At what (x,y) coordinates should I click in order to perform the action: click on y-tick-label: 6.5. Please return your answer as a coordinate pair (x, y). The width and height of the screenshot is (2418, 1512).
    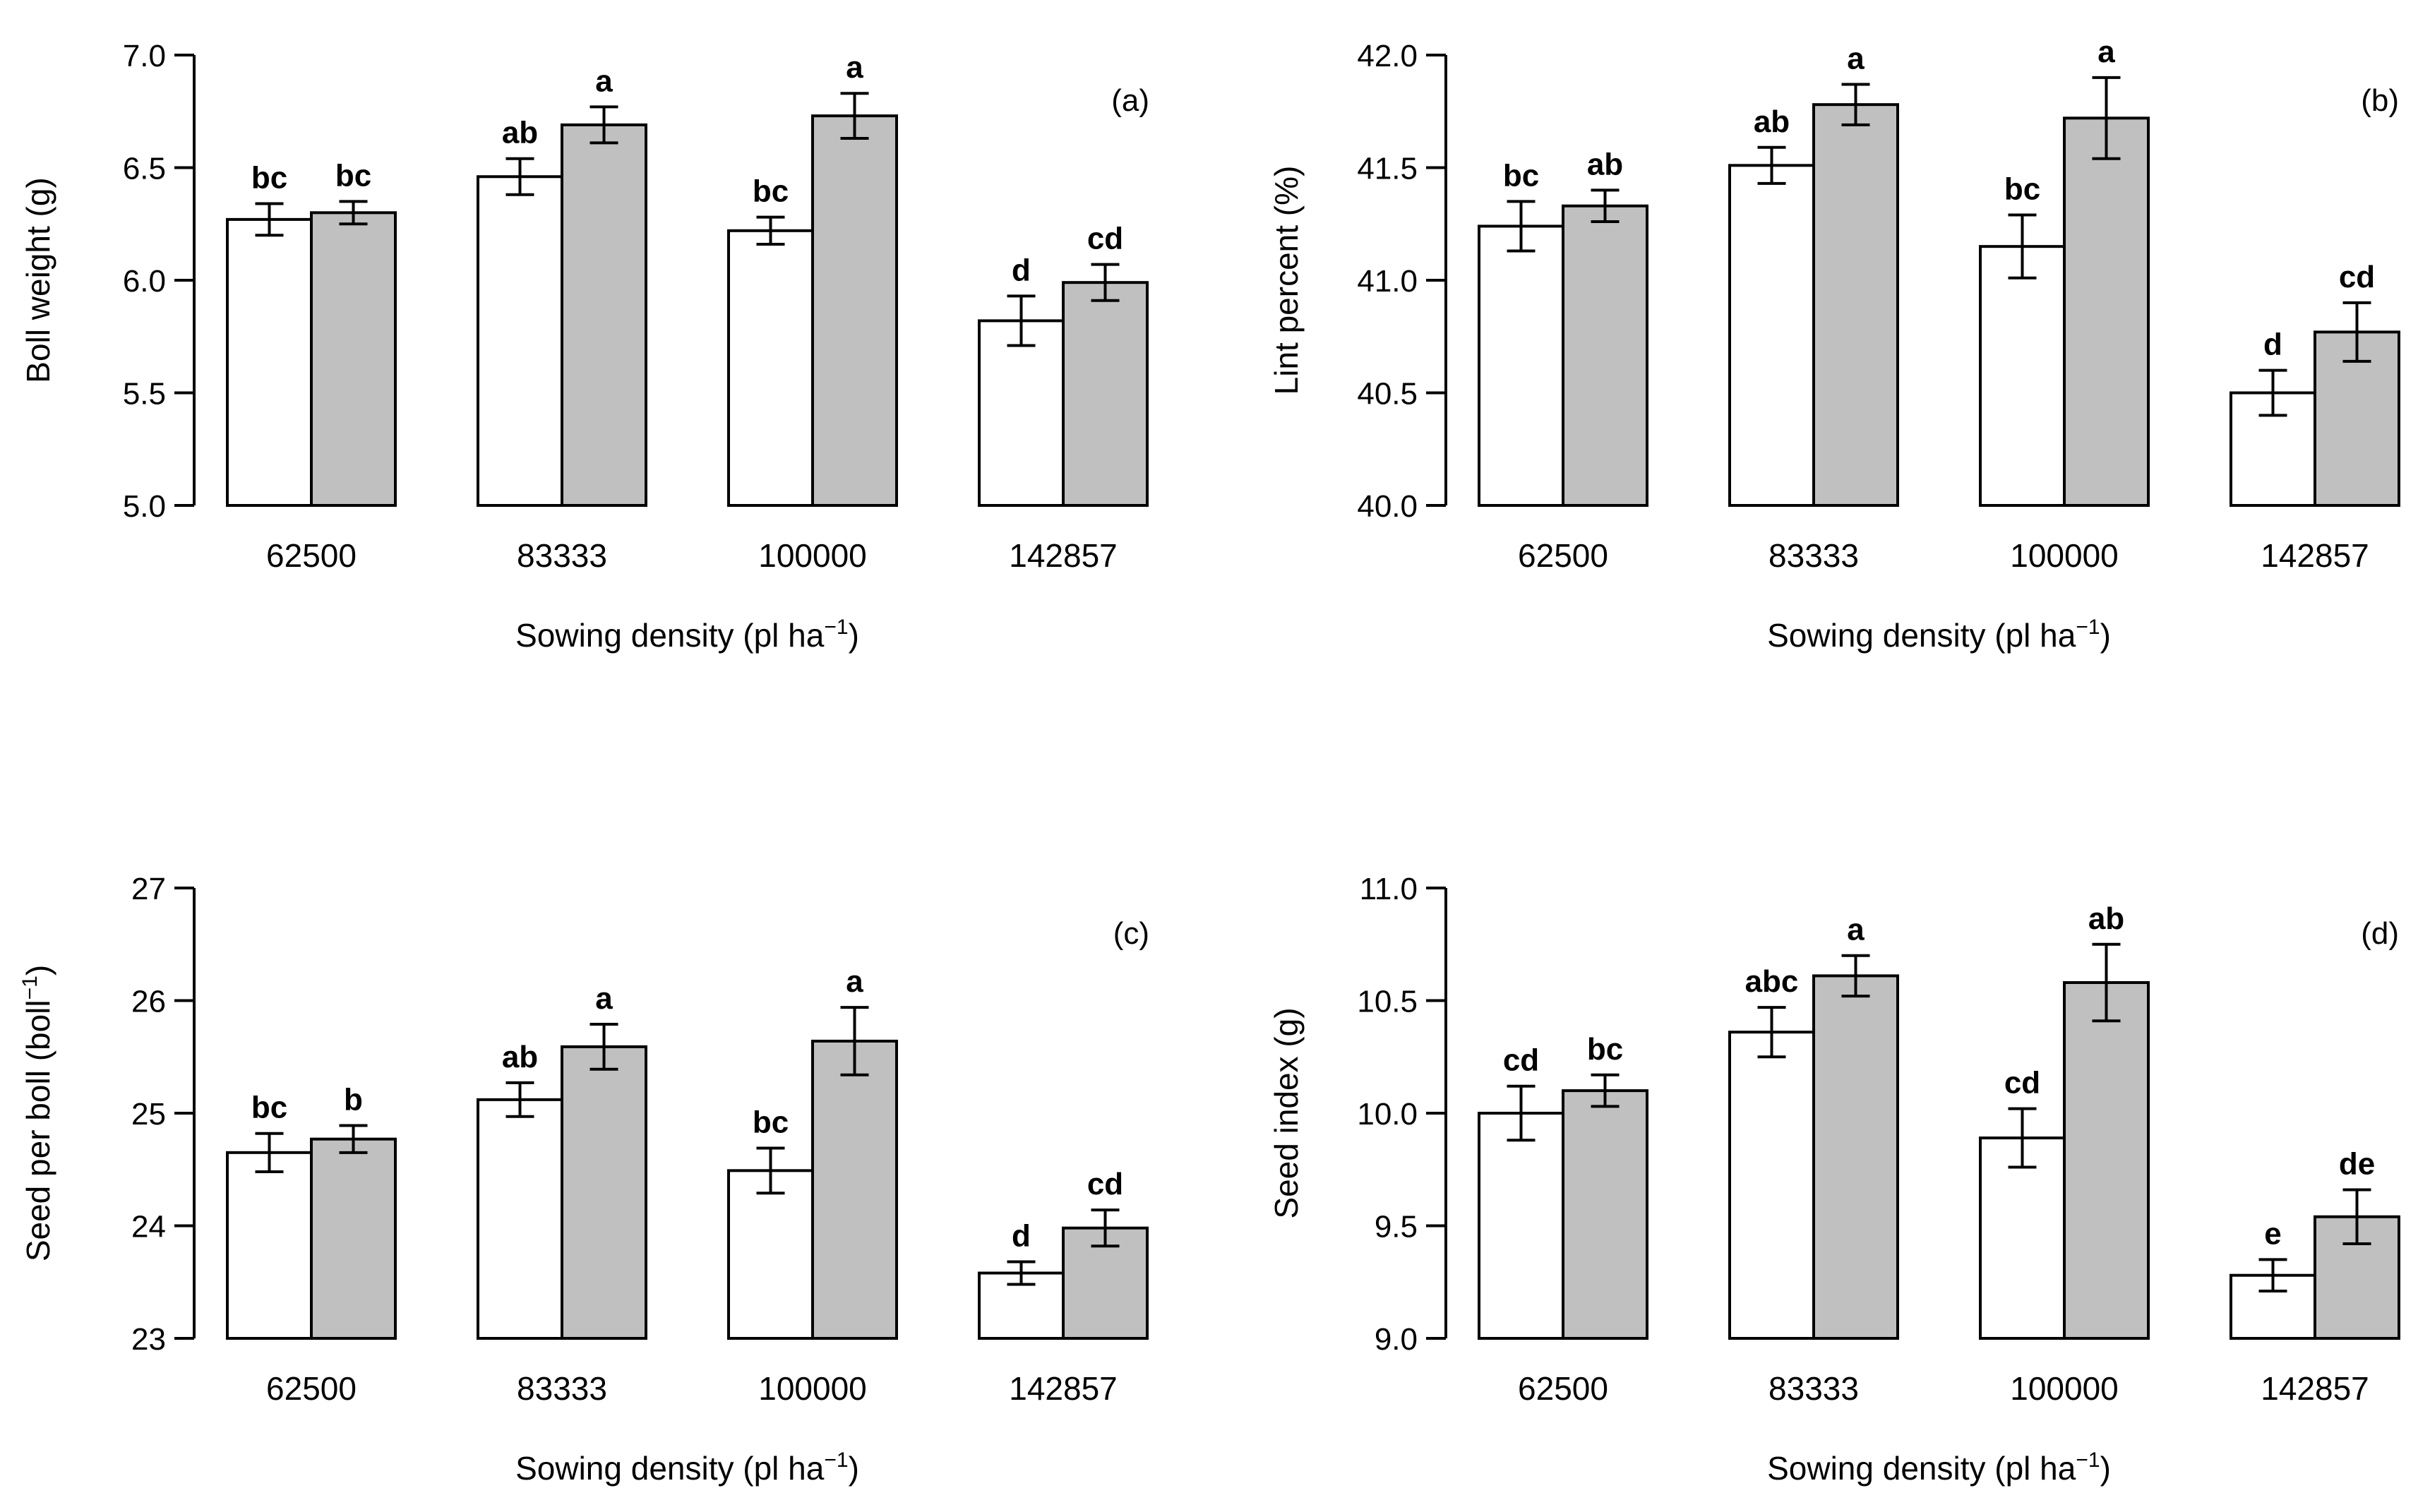
    Looking at the image, I should click on (144, 169).